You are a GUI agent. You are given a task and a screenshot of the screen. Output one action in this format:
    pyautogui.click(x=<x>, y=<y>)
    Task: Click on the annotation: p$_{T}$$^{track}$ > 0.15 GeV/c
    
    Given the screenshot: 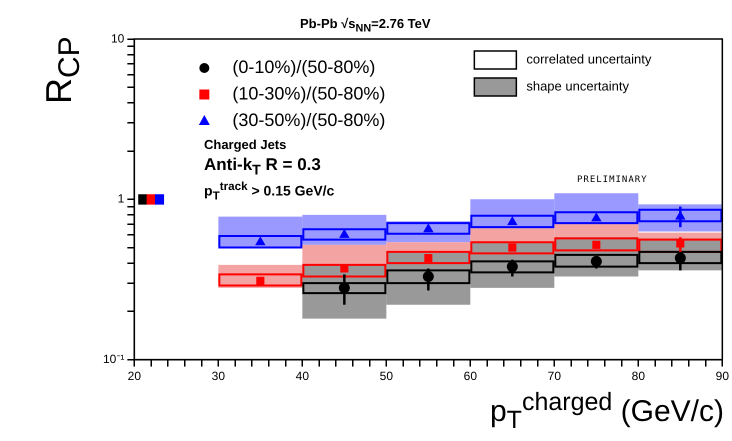 What is the action you would take?
    pyautogui.click(x=269, y=191)
    